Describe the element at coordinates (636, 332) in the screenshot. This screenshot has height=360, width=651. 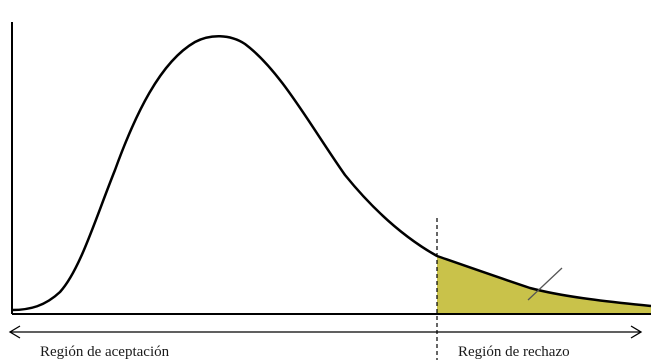
I see `range-arrow-right-head` at that location.